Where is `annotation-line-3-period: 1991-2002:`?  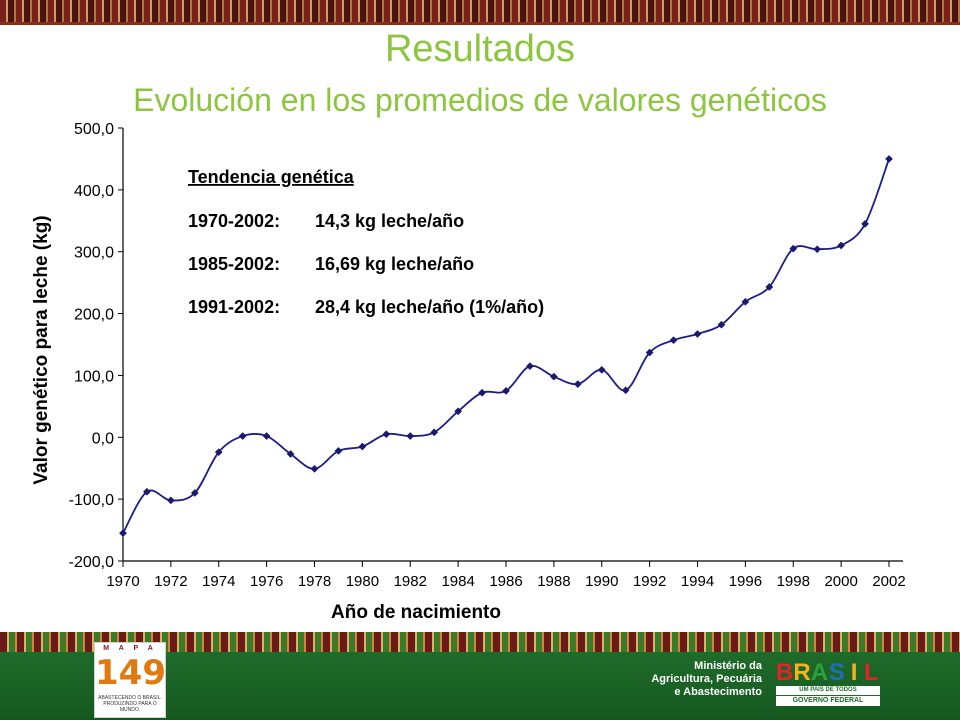 annotation-line-3-period: 1991-2002: is located at coordinates (234, 307).